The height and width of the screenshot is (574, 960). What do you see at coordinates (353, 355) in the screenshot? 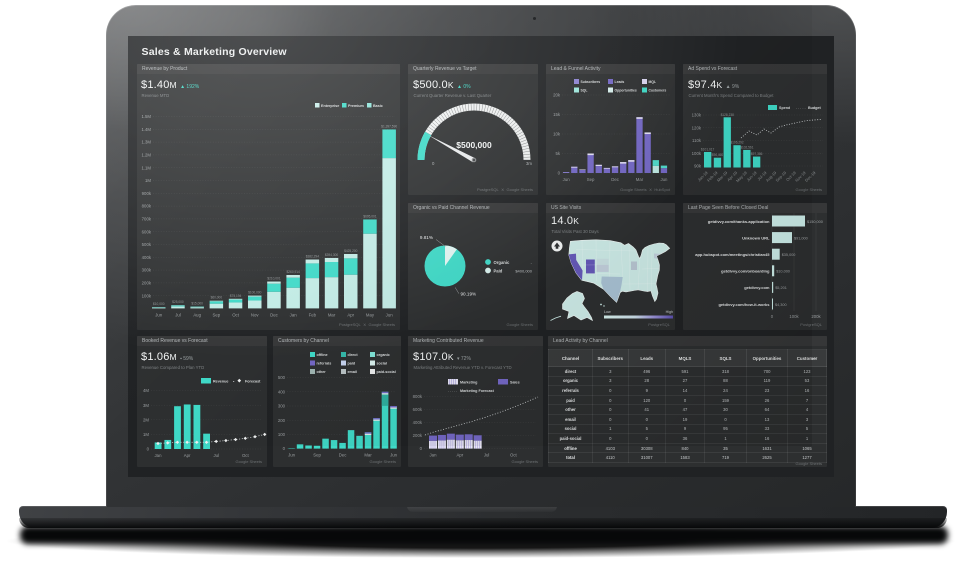
I see `svg-text: direct` at bounding box center [353, 355].